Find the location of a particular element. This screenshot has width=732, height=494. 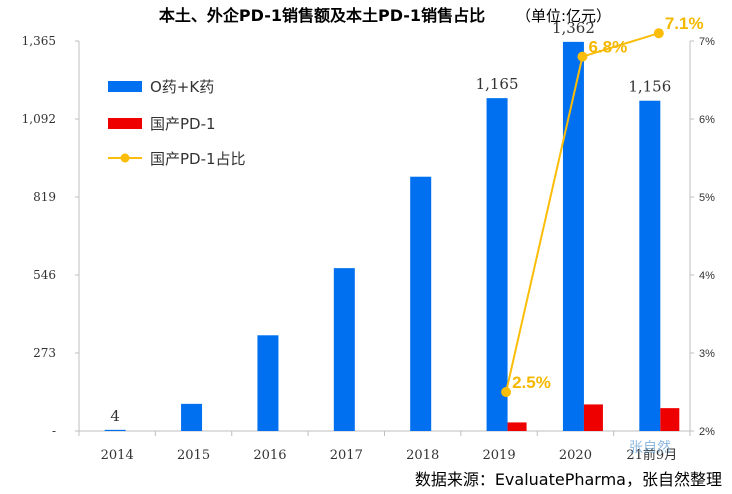

bar-value-label: 4 is located at coordinates (115, 416).